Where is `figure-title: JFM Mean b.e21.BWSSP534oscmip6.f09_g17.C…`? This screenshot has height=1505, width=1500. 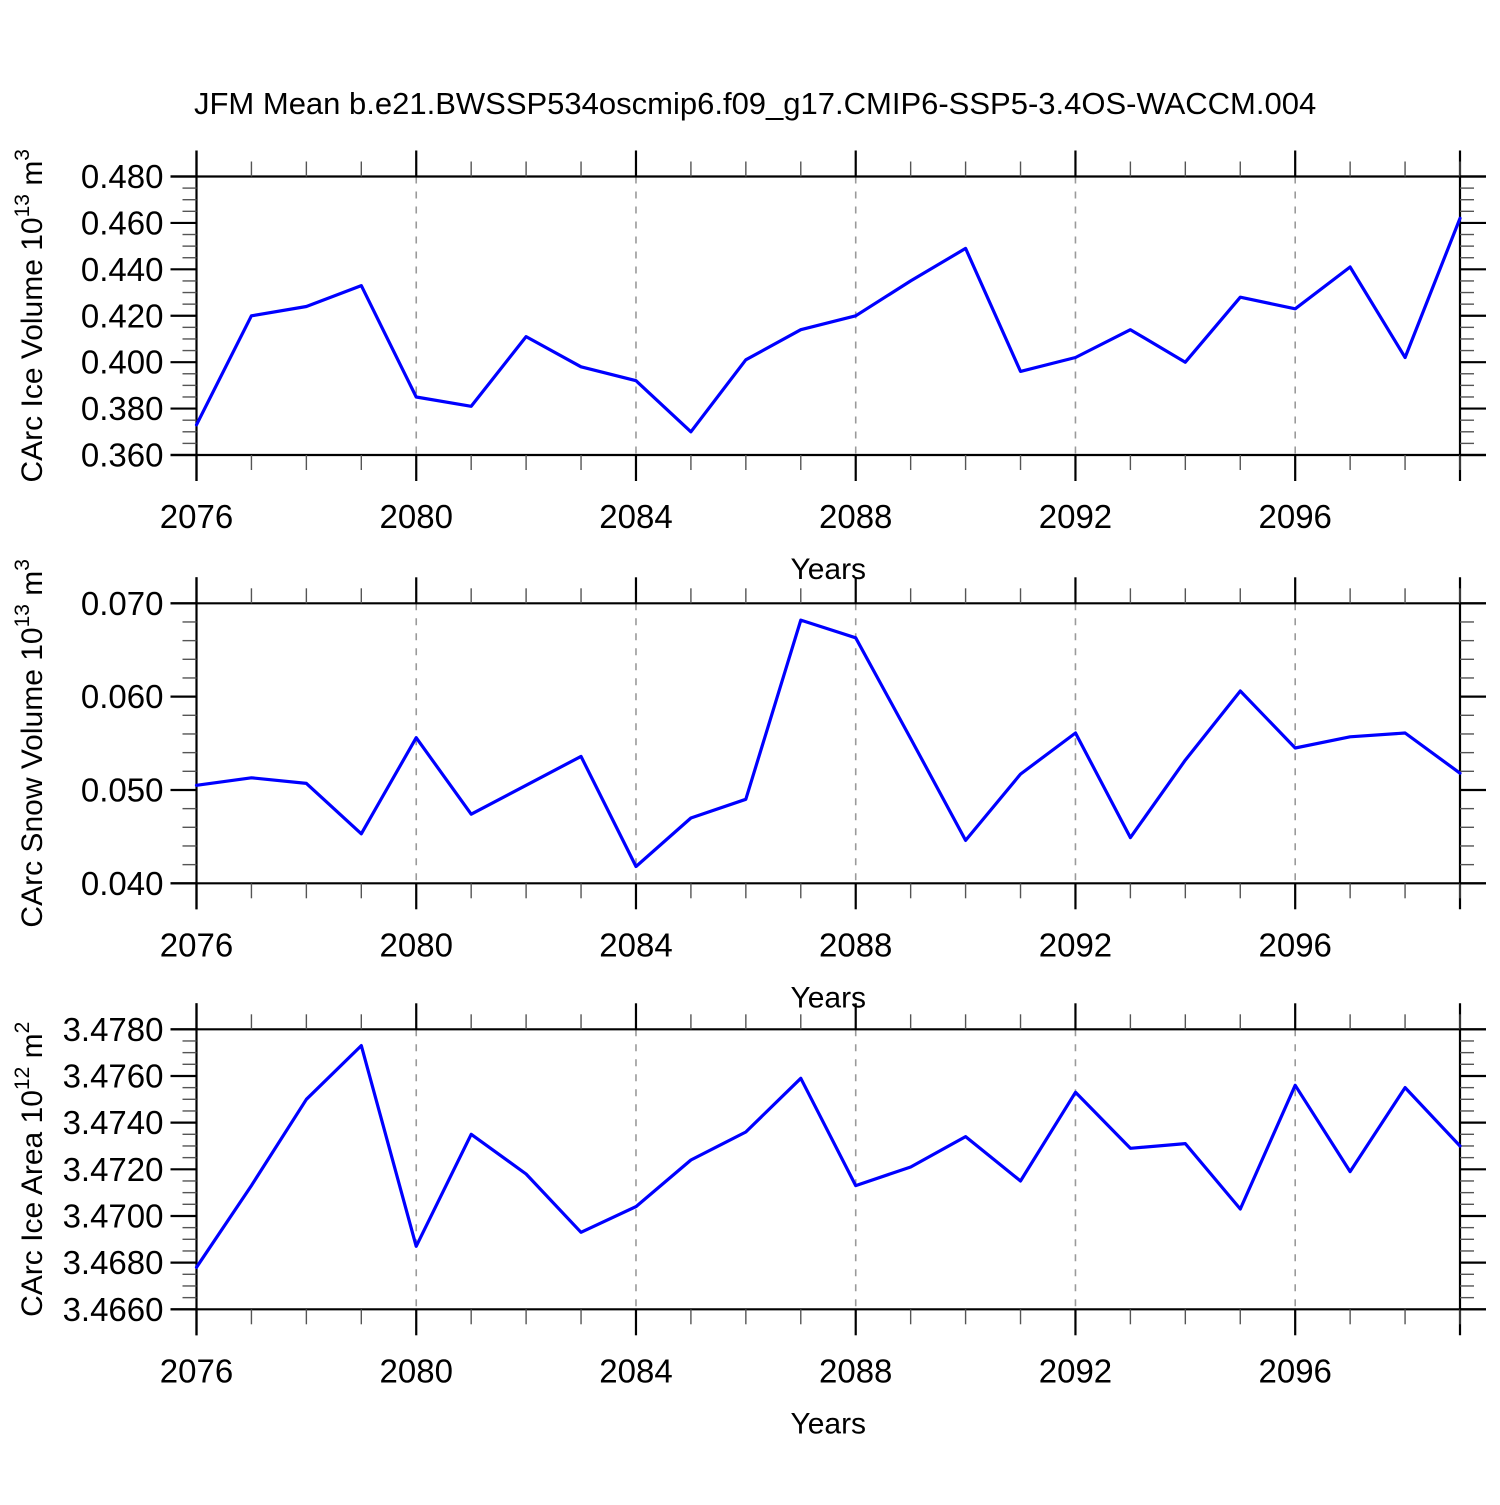
figure-title: JFM Mean b.e21.BWSSP534oscmip6.f09_g17.C… is located at coordinates (755, 103).